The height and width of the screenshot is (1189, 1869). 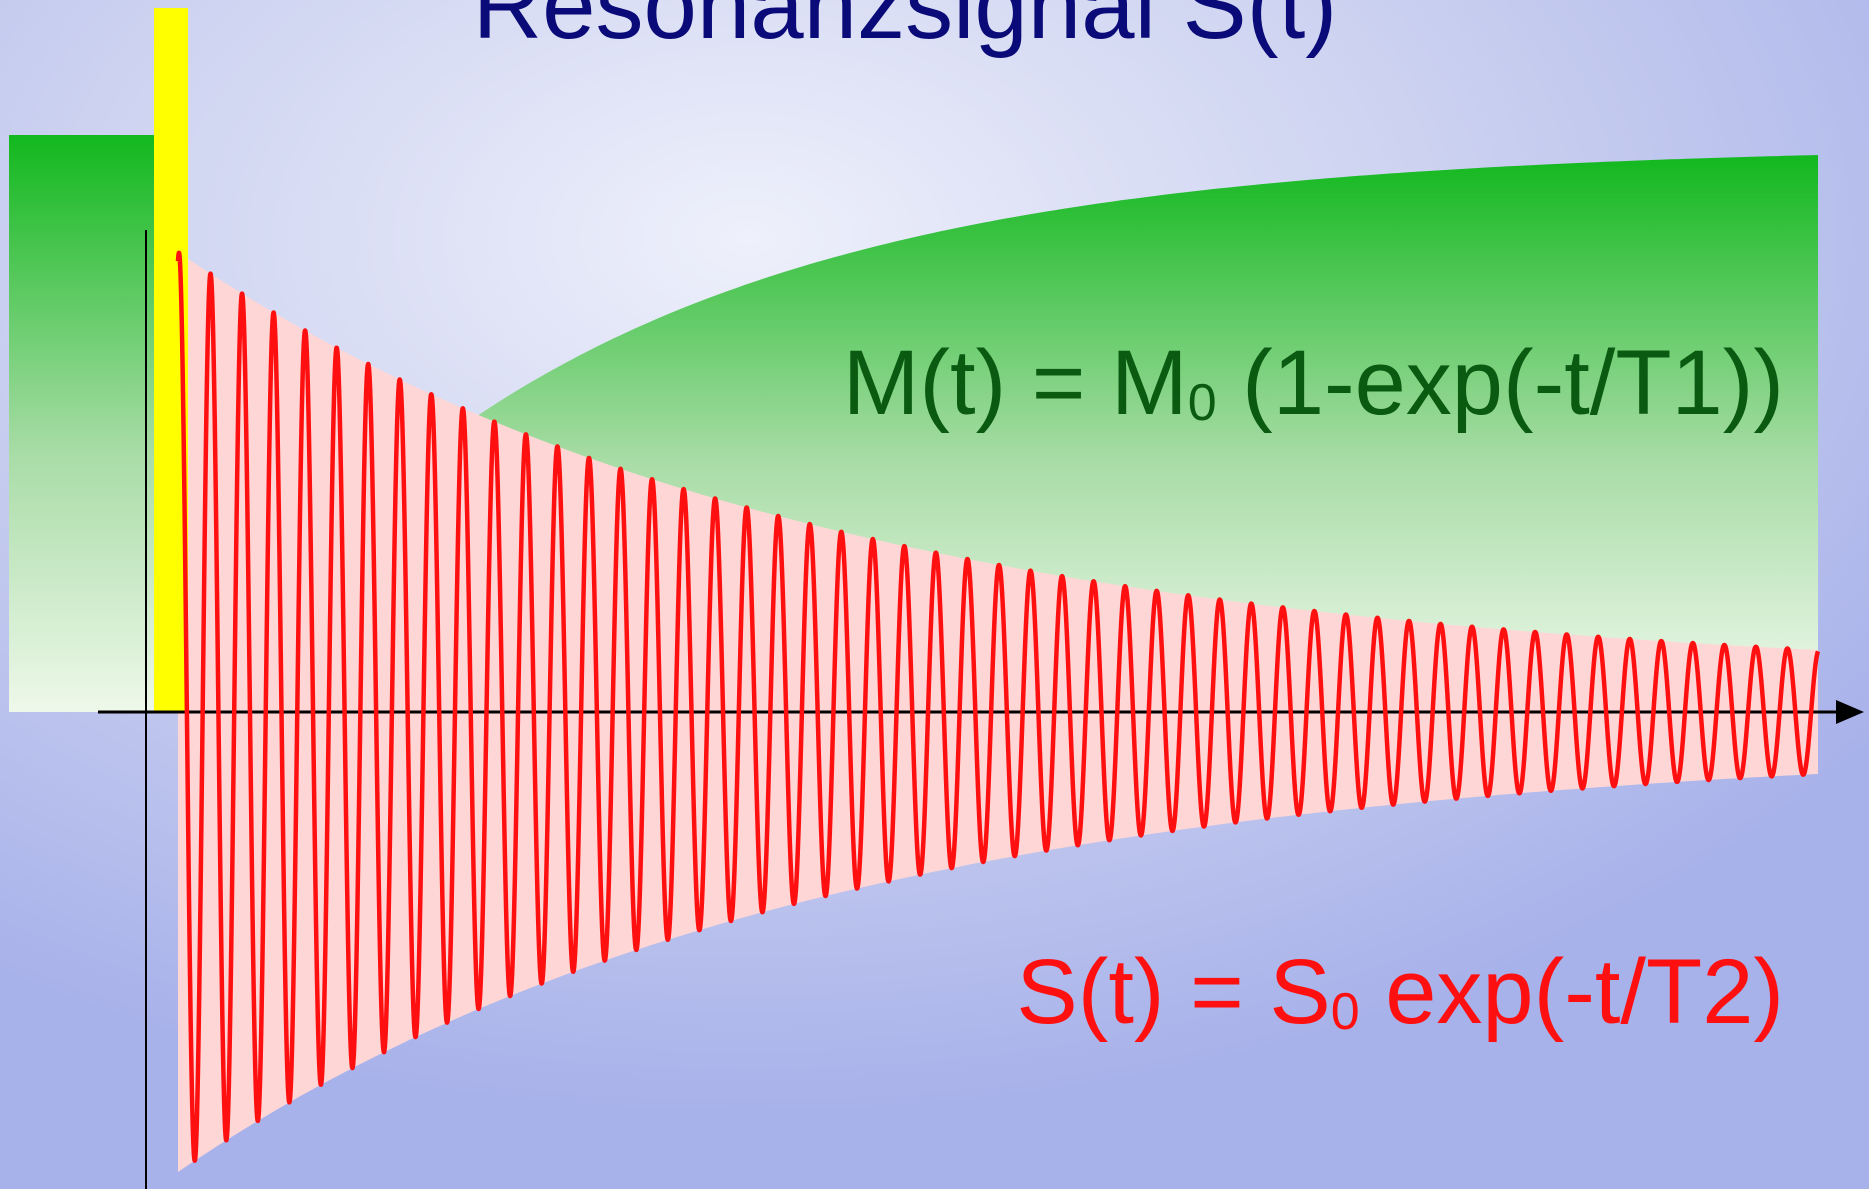 I want to click on magnetization-formula-suffix: (1-exp(-t/T1)), so click(x=1500, y=383).